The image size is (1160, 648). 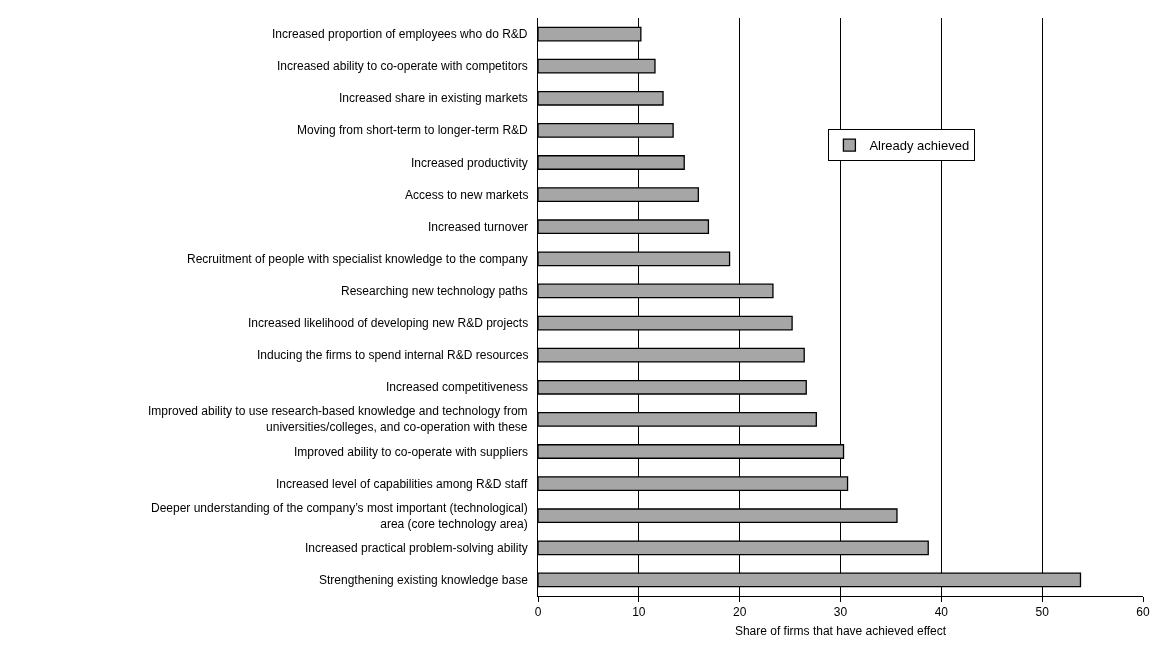 What do you see at coordinates (402, 66) in the screenshot?
I see `y-tick-label: Increased ability to co-operate with competitors` at bounding box center [402, 66].